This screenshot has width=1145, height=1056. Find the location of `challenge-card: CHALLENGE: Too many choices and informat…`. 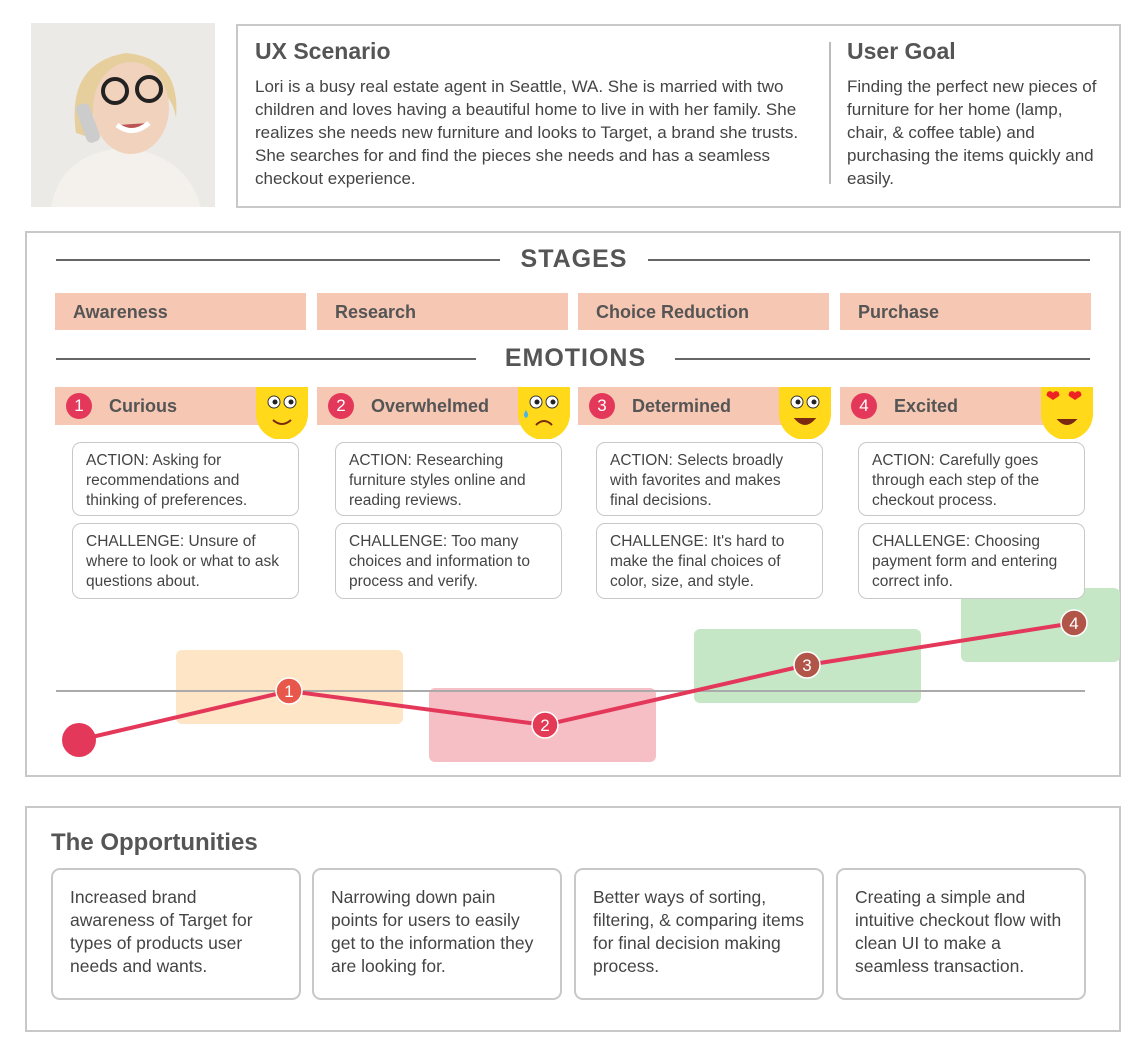

challenge-card: CHALLENGE: Too many choices and informat… is located at coordinates (448, 561).